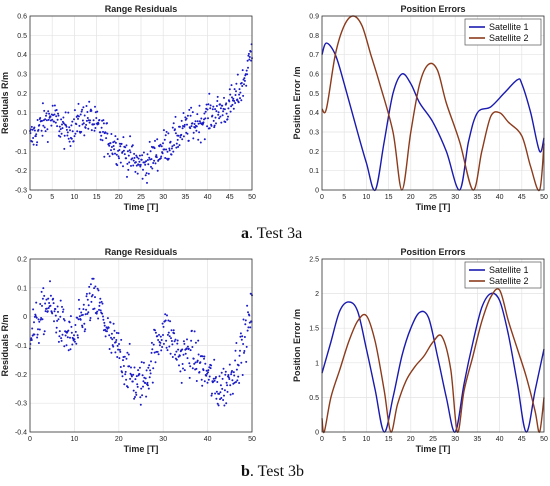 The height and width of the screenshot is (486, 550). Describe the element at coordinates (141, 197) in the screenshot. I see `x-tick-label: 25` at that location.